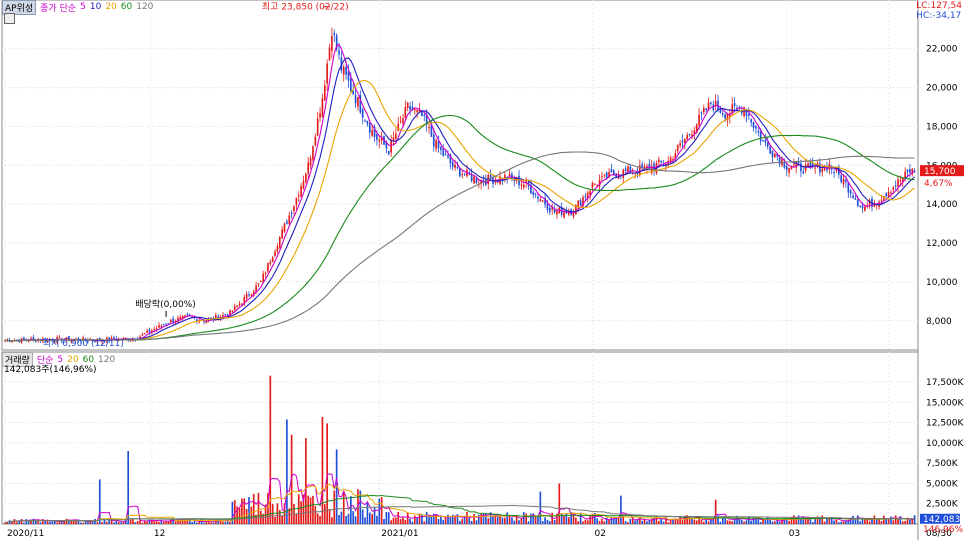 This screenshot has height=544, width=966. Describe the element at coordinates (88, 359) in the screenshot. I see `vol-ma60-label: 60` at that location.